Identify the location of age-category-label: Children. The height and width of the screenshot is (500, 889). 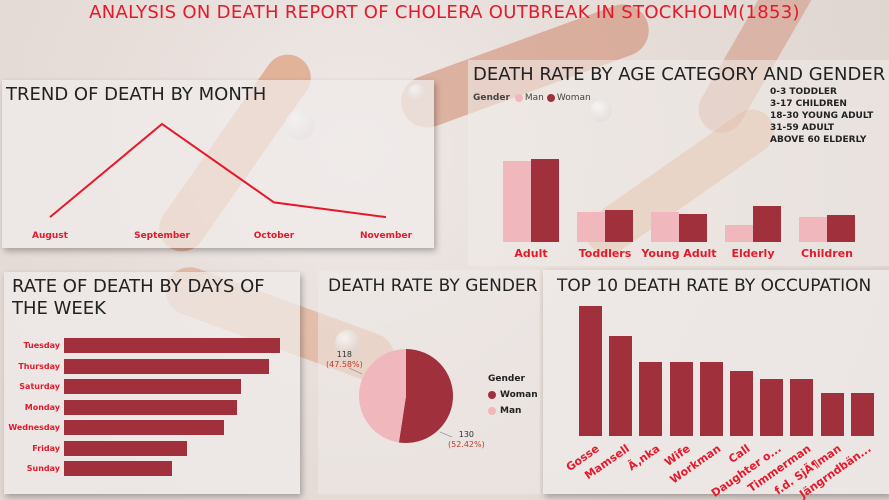
(827, 253).